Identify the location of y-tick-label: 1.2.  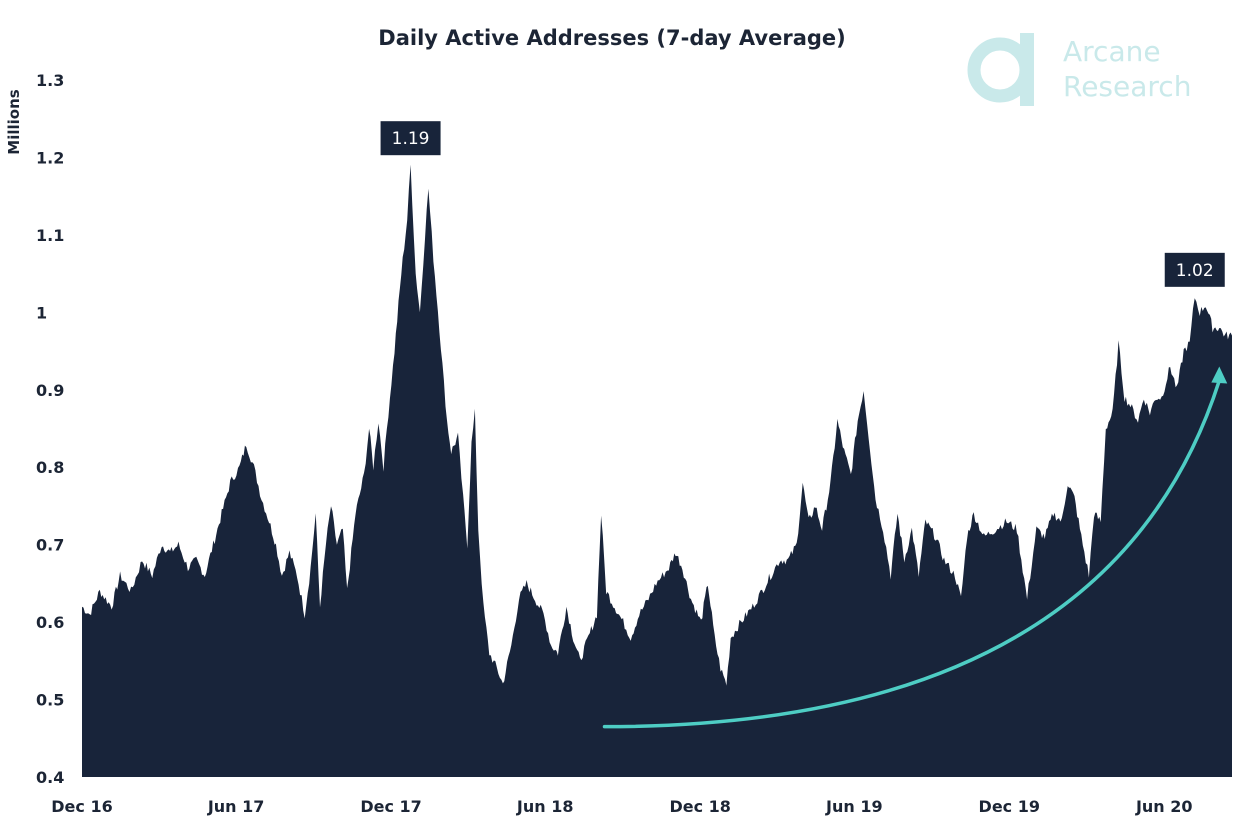
(50, 157).